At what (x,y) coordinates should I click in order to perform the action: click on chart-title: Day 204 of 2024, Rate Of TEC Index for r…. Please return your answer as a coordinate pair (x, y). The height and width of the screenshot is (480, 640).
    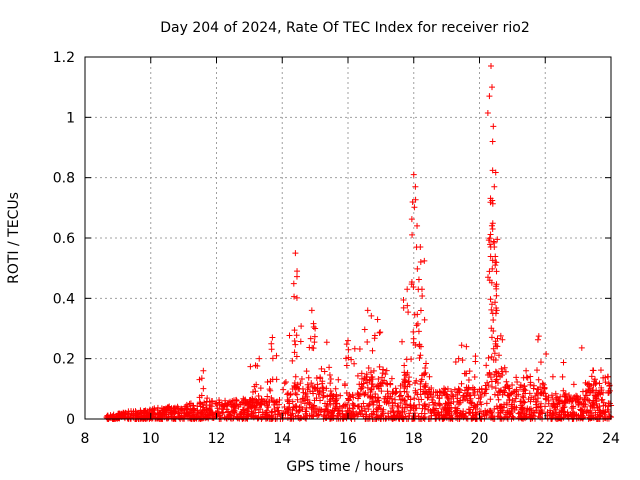
    Looking at the image, I should click on (345, 28).